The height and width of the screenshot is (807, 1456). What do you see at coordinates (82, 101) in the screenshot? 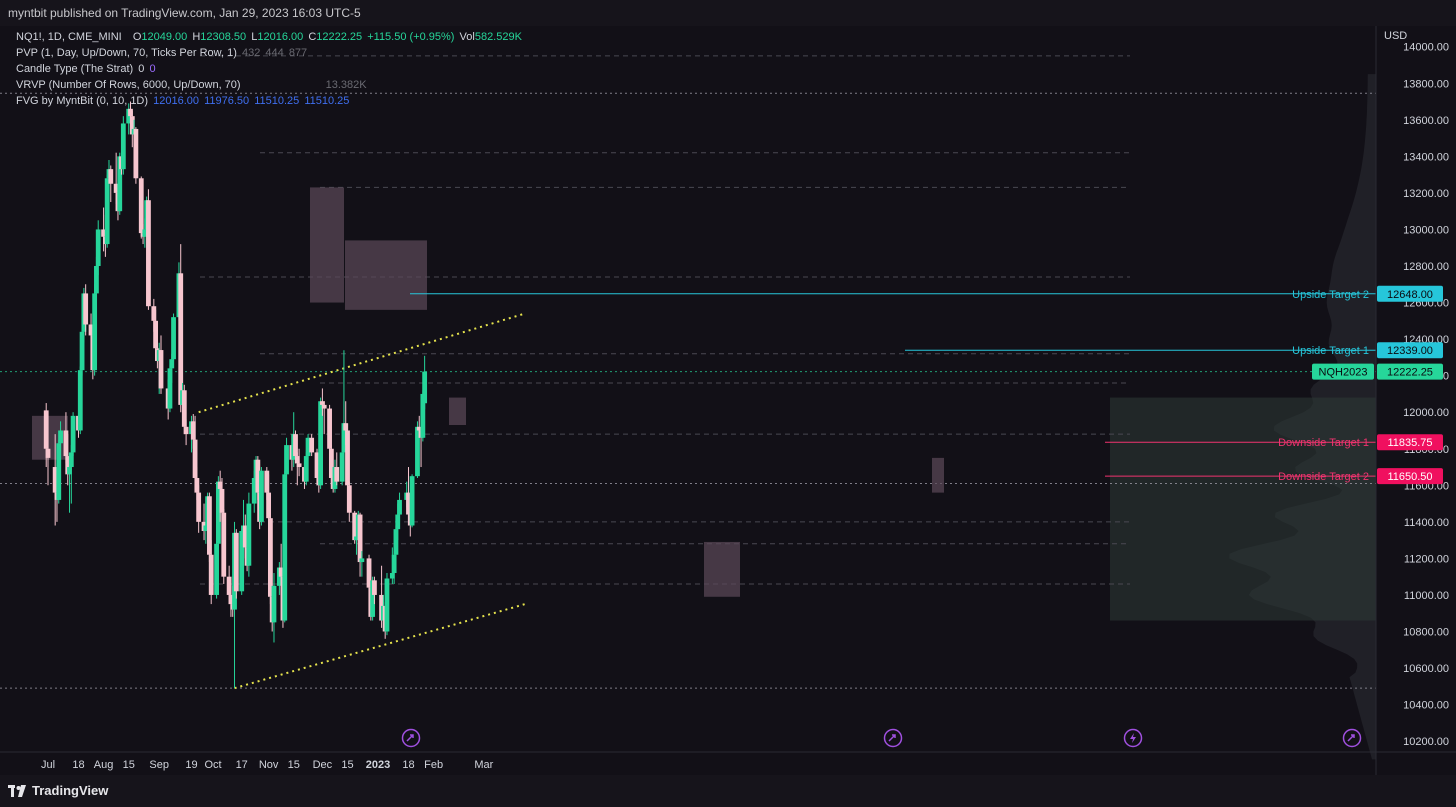
I see `fvg-name: FVG by MyntBit (0, 10, 1D)` at bounding box center [82, 101].